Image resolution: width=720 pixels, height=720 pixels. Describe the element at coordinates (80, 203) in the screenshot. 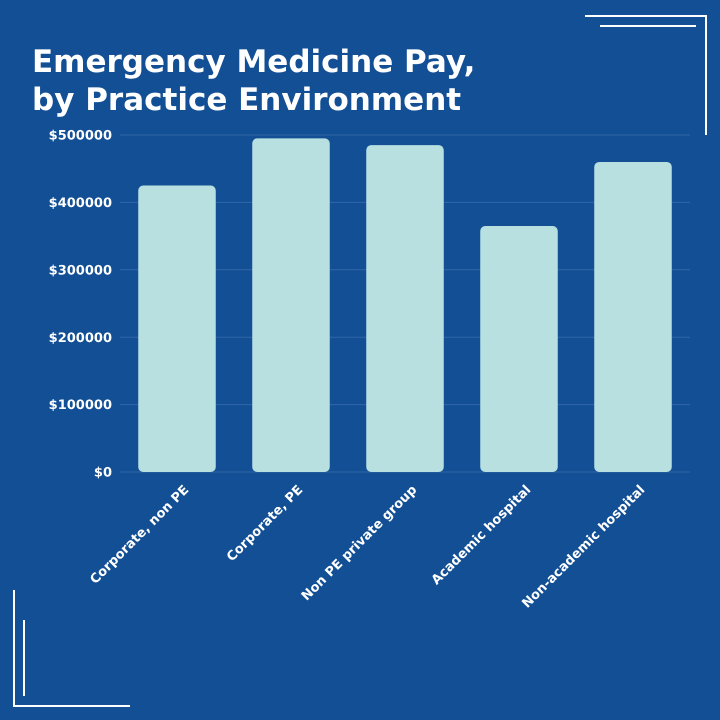

I see `y-tick-label: $400000` at that location.